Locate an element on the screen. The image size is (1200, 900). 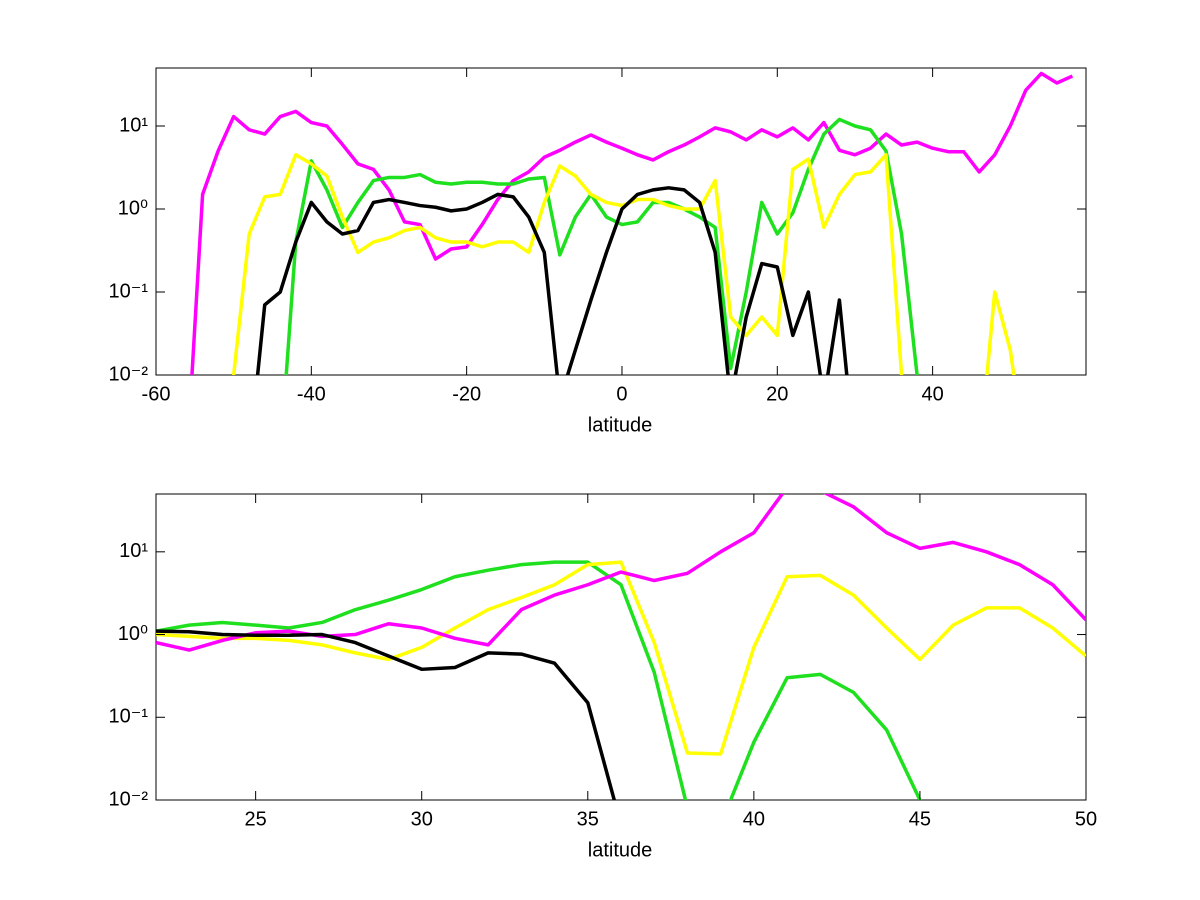
x-tick-label: -20 is located at coordinates (466, 394).